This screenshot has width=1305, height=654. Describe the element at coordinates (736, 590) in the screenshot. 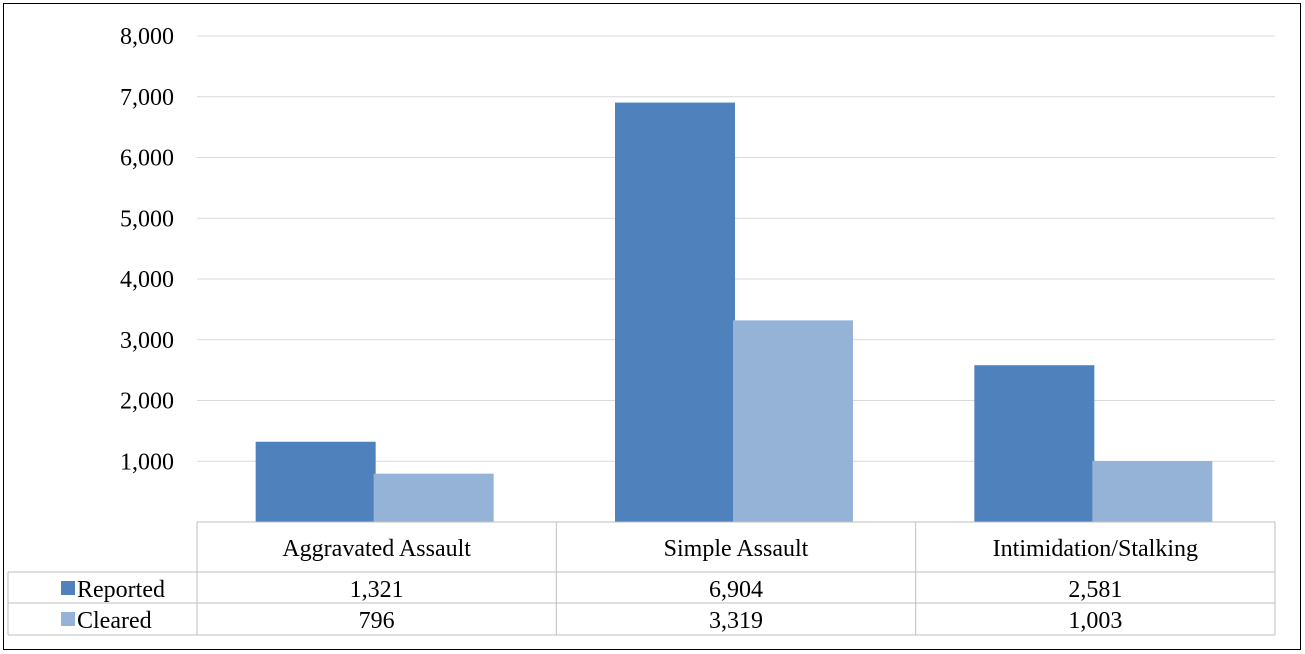

I see `table-cell-value: 6,904` at that location.